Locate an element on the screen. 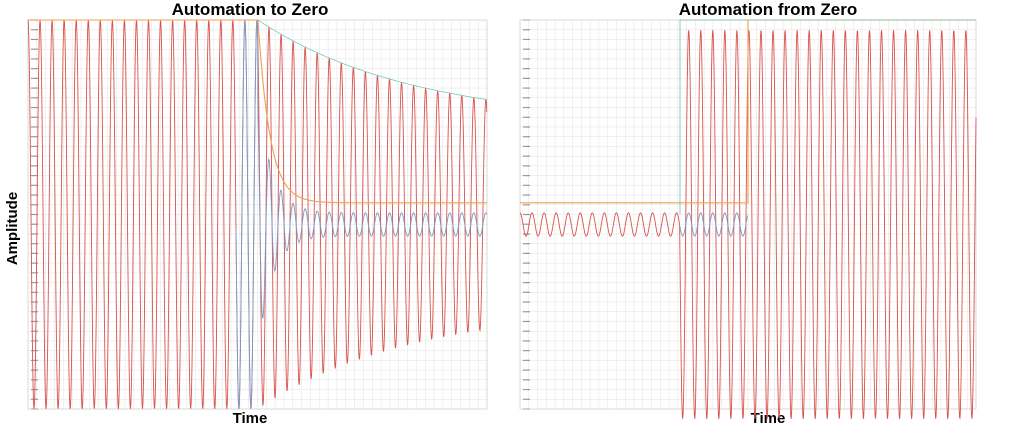 Image resolution: width=1024 pixels, height=429 pixels. chart-title: Automation to Zero is located at coordinates (250, 9).